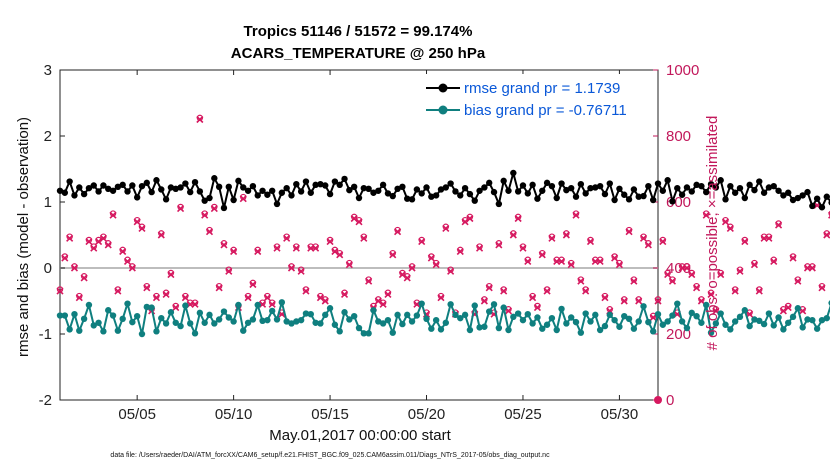 Image resolution: width=830 pixels, height=470 pixels. I want to click on y2-tick-label: 1000, so click(682, 70).